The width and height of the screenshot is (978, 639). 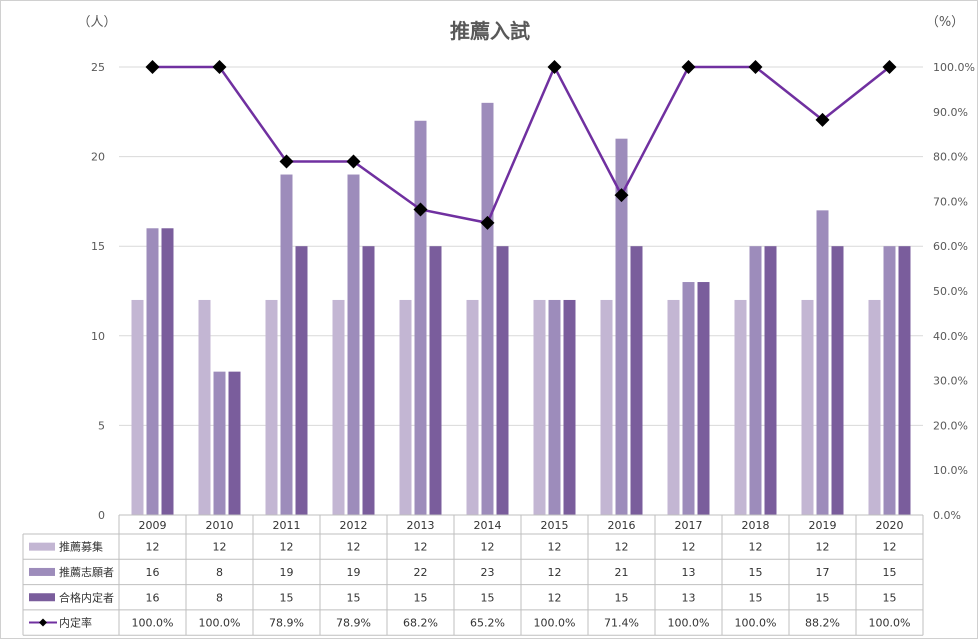 What do you see at coordinates (950, 336) in the screenshot?
I see `y-right-tick-label: 40.0%` at bounding box center [950, 336].